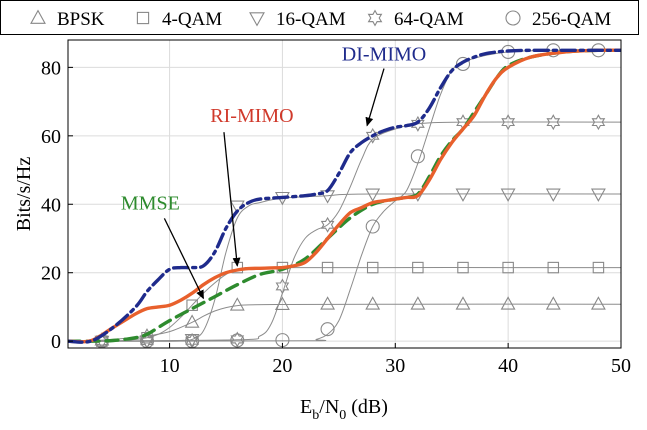 The width and height of the screenshot is (647, 430). Describe the element at coordinates (192, 19) in the screenshot. I see `legend-4-qam-label: 4-QAM` at that location.